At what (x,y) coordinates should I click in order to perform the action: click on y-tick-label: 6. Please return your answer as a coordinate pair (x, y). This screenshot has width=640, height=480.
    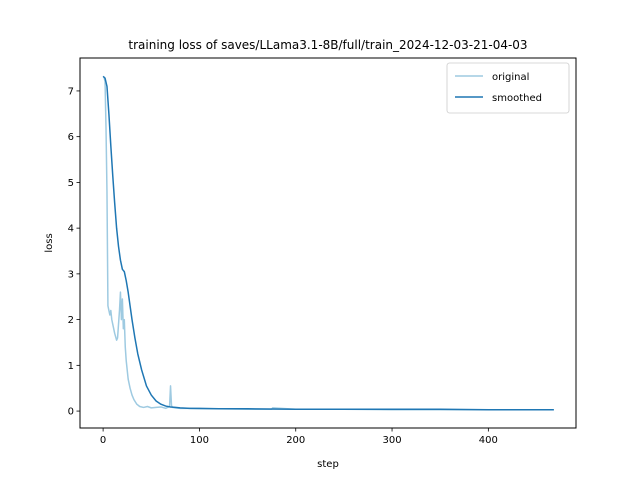
    Looking at the image, I should click on (71, 137).